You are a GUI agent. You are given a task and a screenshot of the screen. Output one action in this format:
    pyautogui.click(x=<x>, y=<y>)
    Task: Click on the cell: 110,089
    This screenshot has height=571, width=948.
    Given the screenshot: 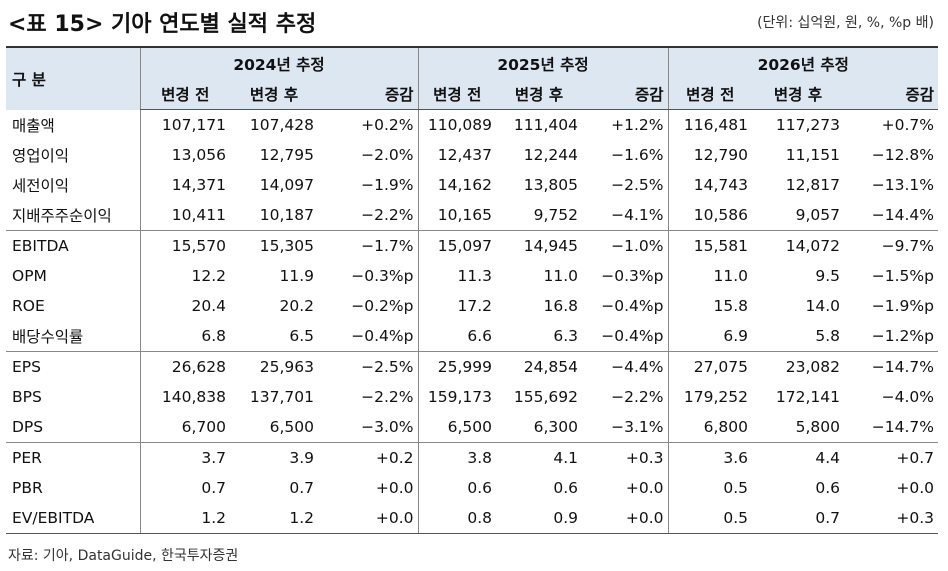 What is the action you would take?
    pyautogui.click(x=456, y=124)
    